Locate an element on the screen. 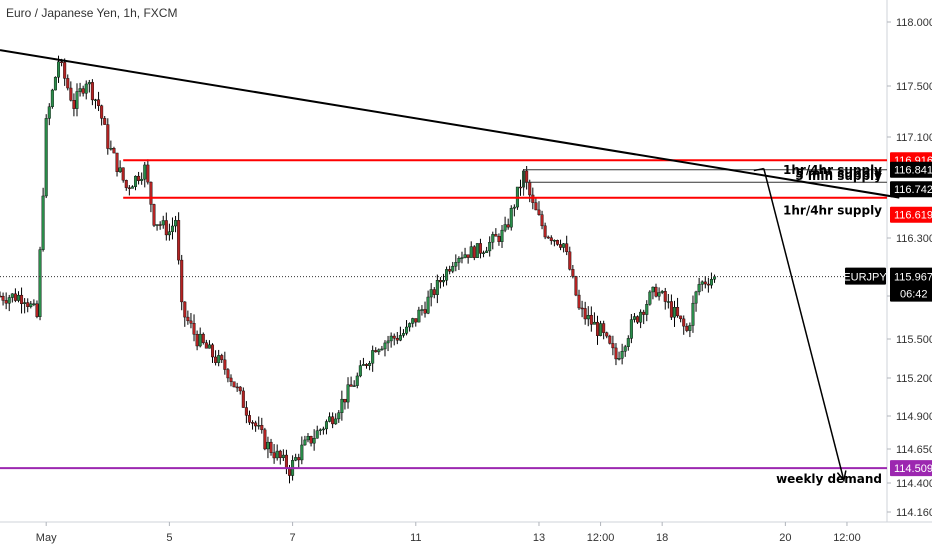 The width and height of the screenshot is (932, 555). badge-supply-bottom-bg is located at coordinates (911, 214).